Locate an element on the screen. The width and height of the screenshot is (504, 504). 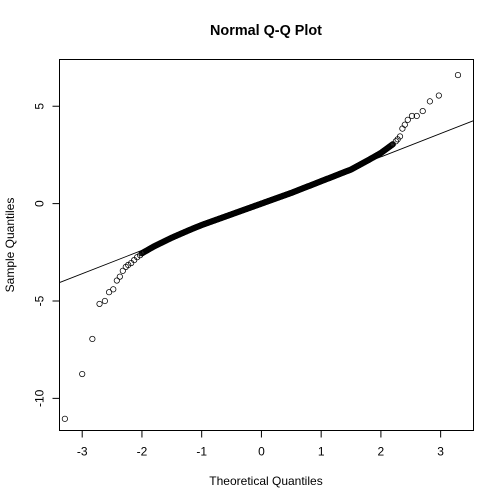
x-axis-title: Theoretical Quantiles is located at coordinates (265, 481).